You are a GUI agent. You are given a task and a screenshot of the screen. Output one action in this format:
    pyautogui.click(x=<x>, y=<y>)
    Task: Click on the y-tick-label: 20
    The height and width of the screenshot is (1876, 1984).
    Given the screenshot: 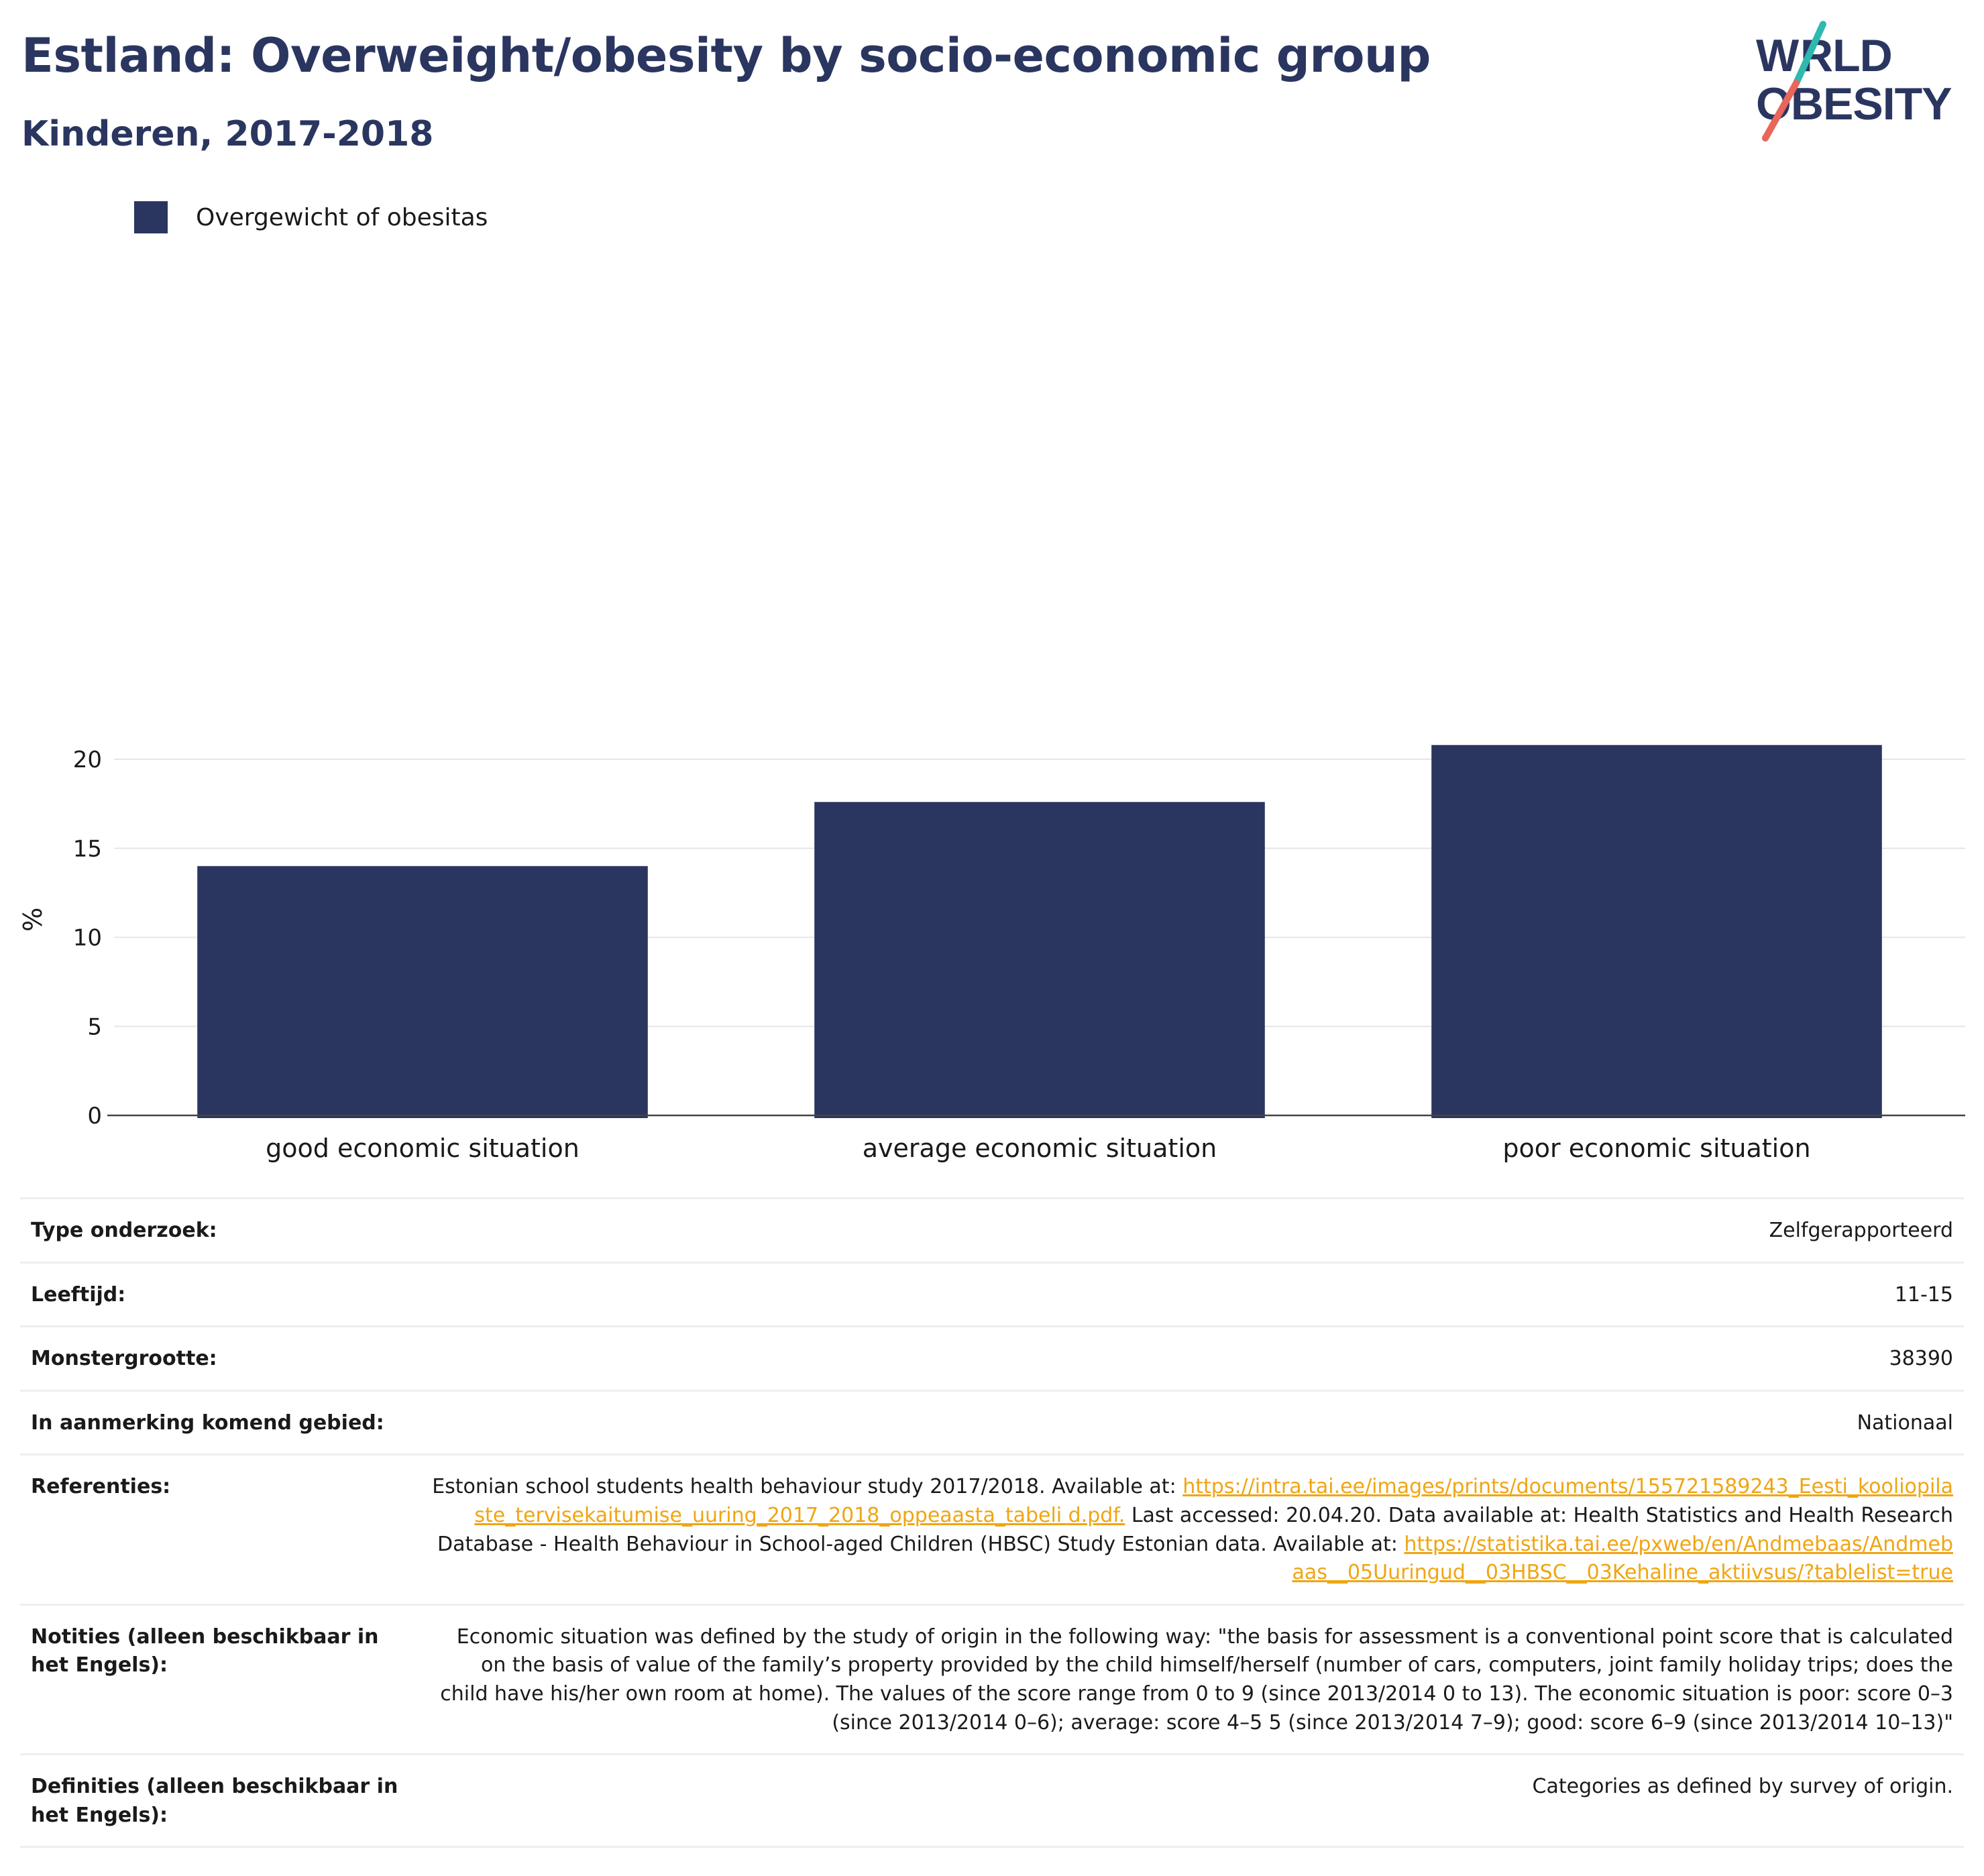 What is the action you would take?
    pyautogui.click(x=87, y=760)
    